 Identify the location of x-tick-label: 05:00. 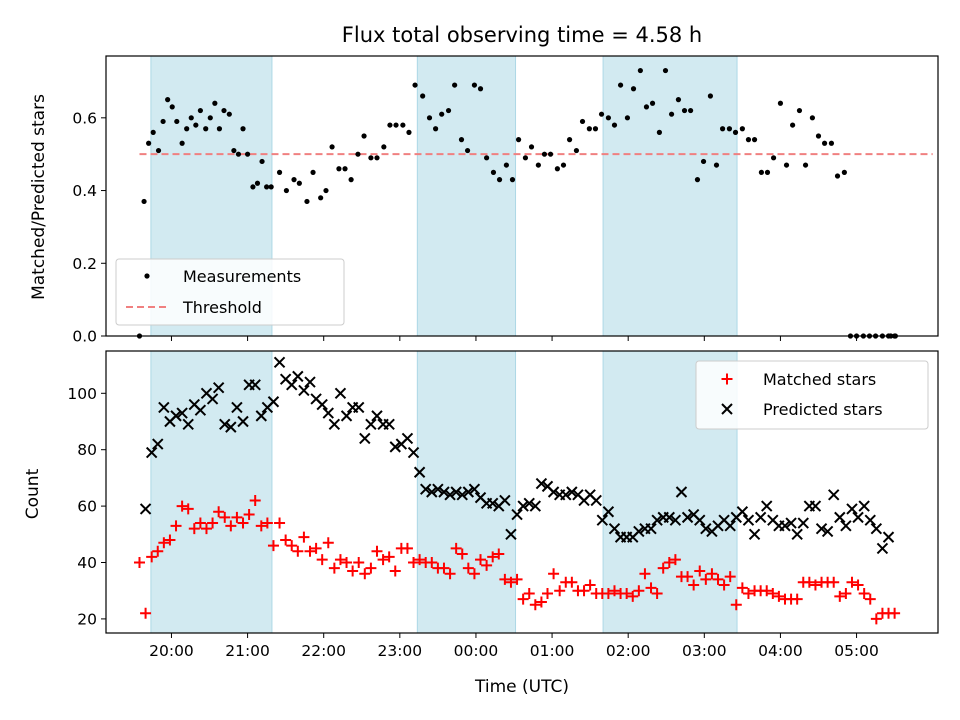
(856, 651).